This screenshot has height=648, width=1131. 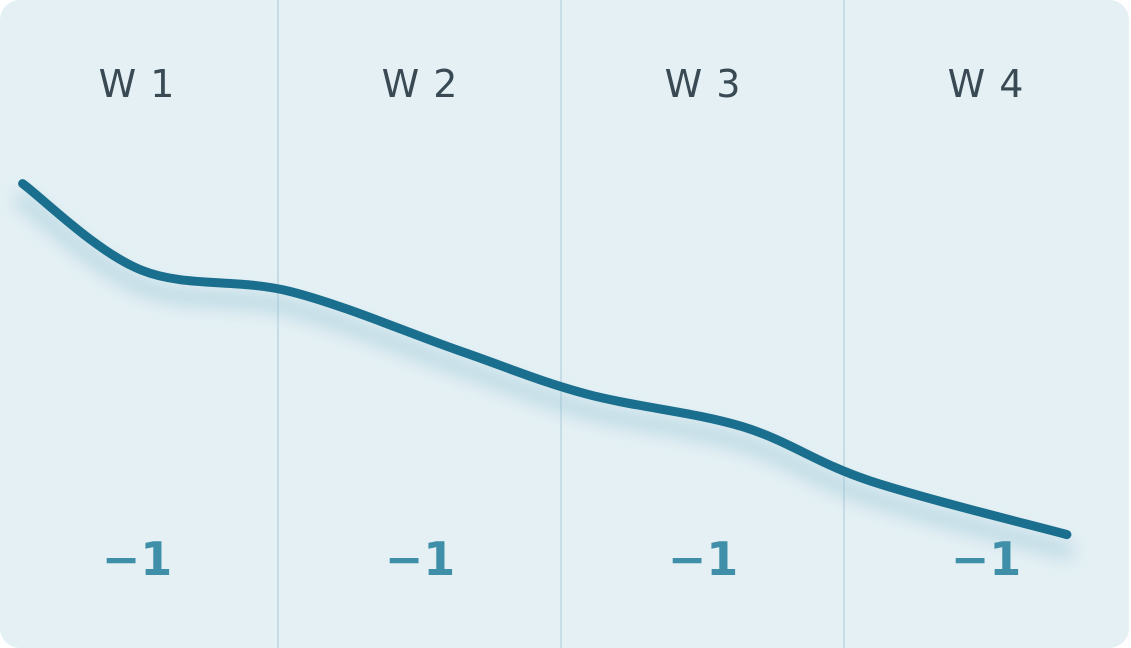 What do you see at coordinates (986, 559) in the screenshot?
I see `week-delta-4: −1` at bounding box center [986, 559].